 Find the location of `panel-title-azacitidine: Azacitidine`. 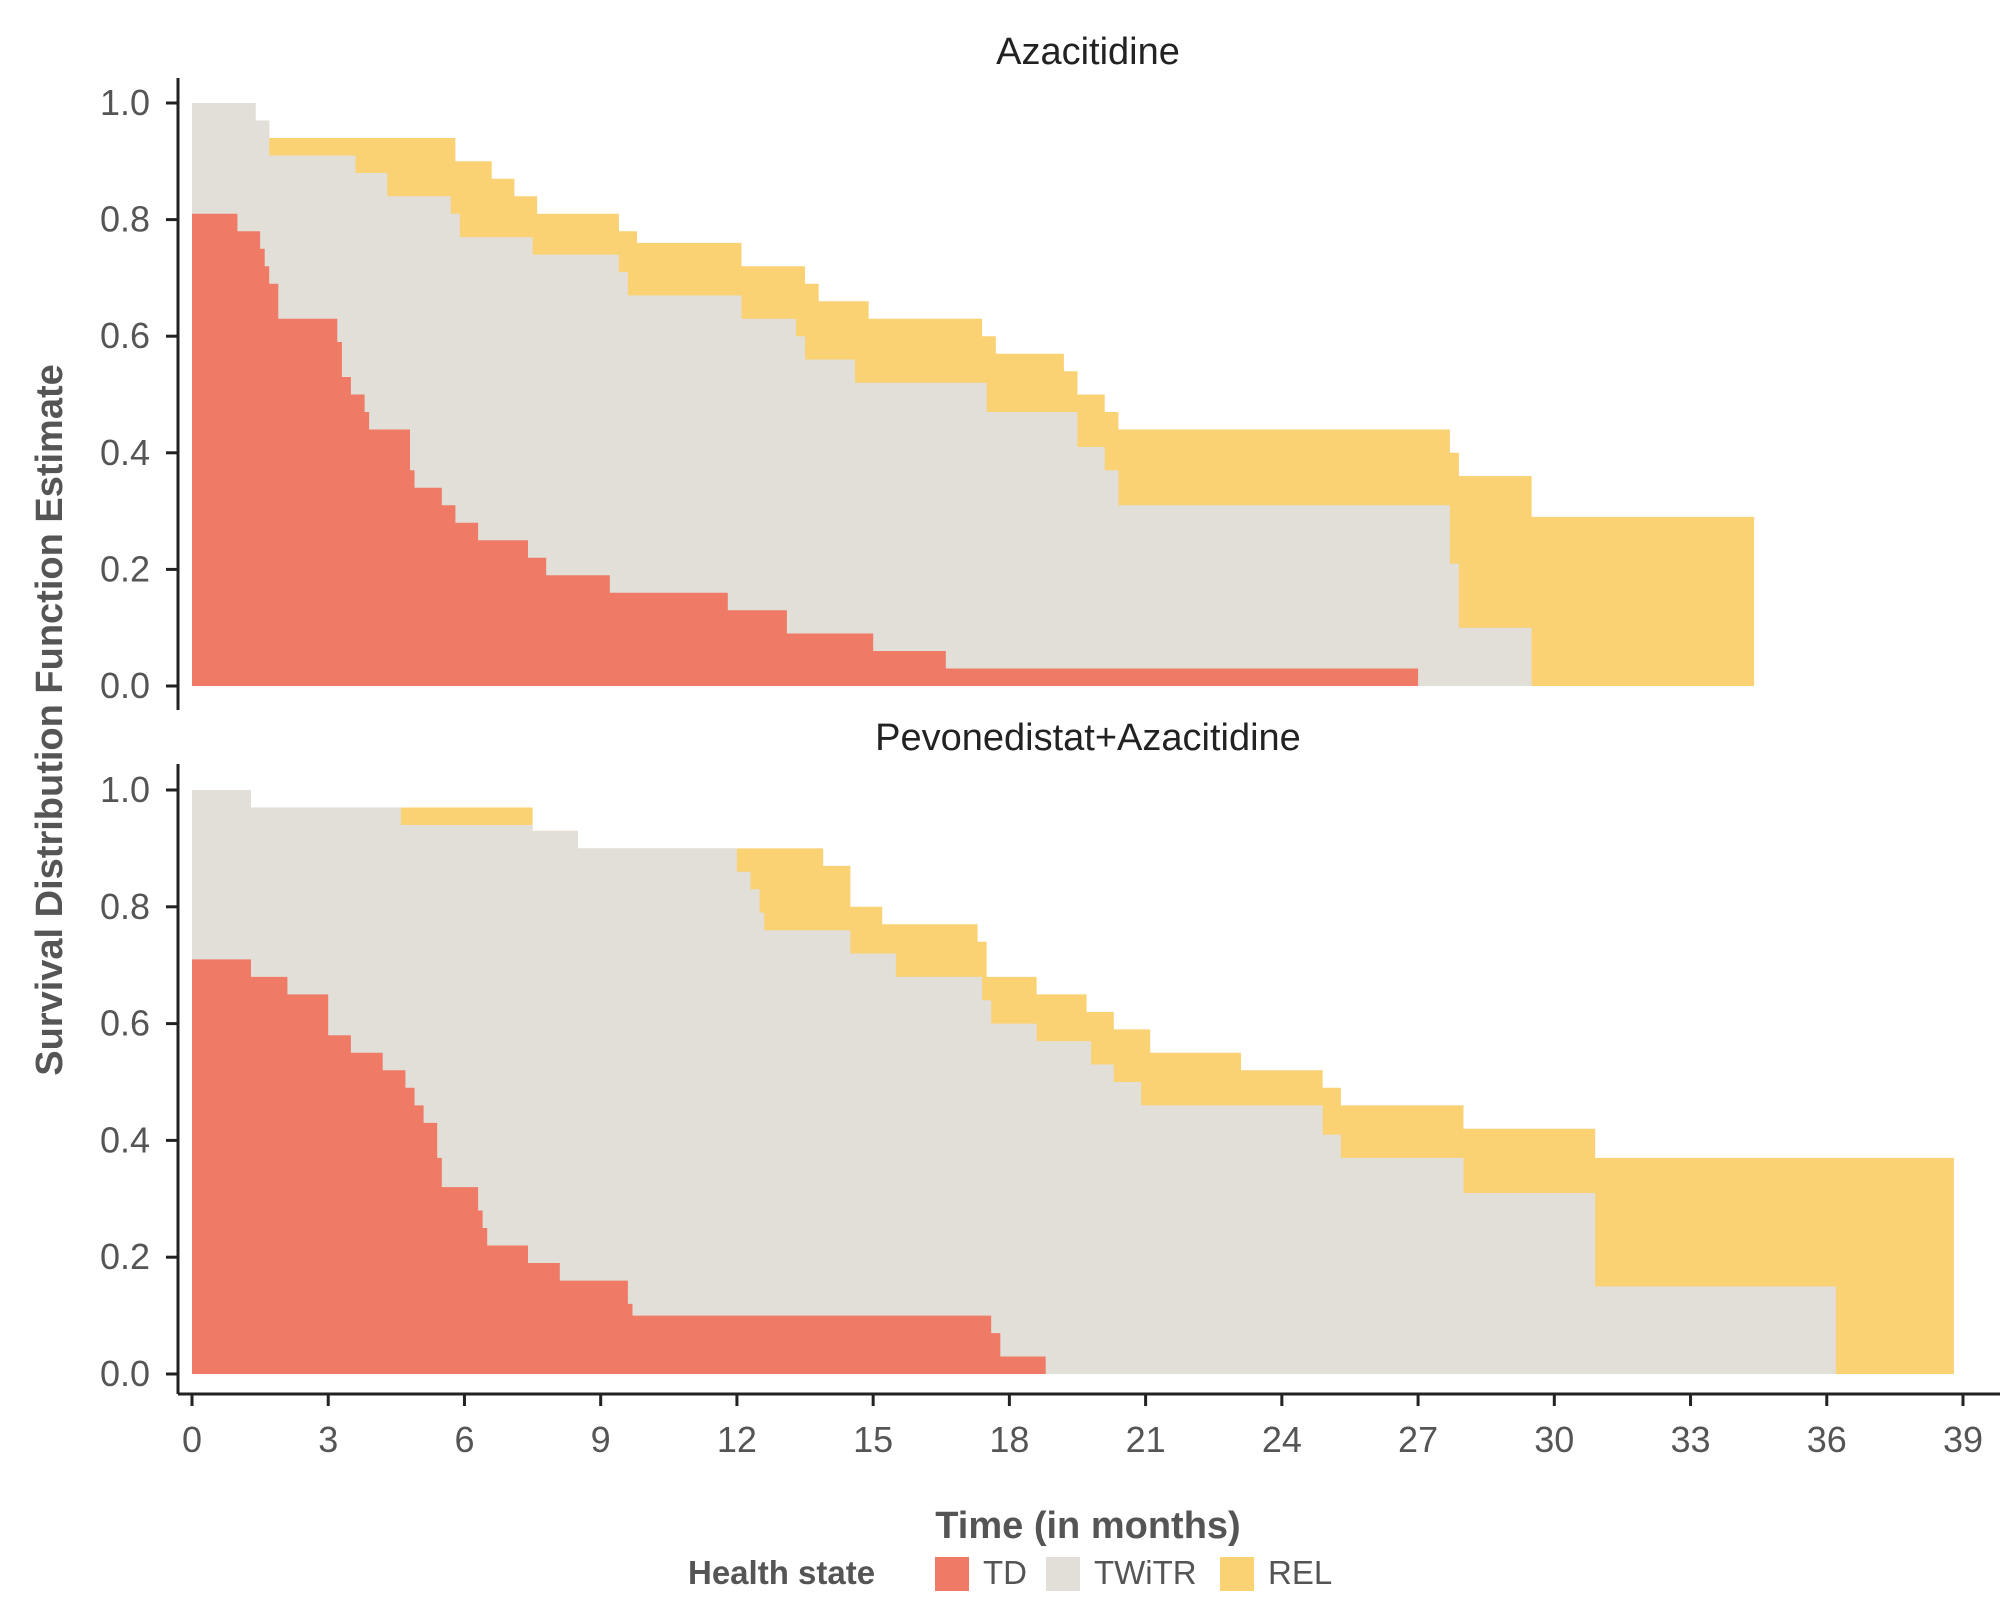

panel-title-azacitidine: Azacitidine is located at coordinates (1088, 52).